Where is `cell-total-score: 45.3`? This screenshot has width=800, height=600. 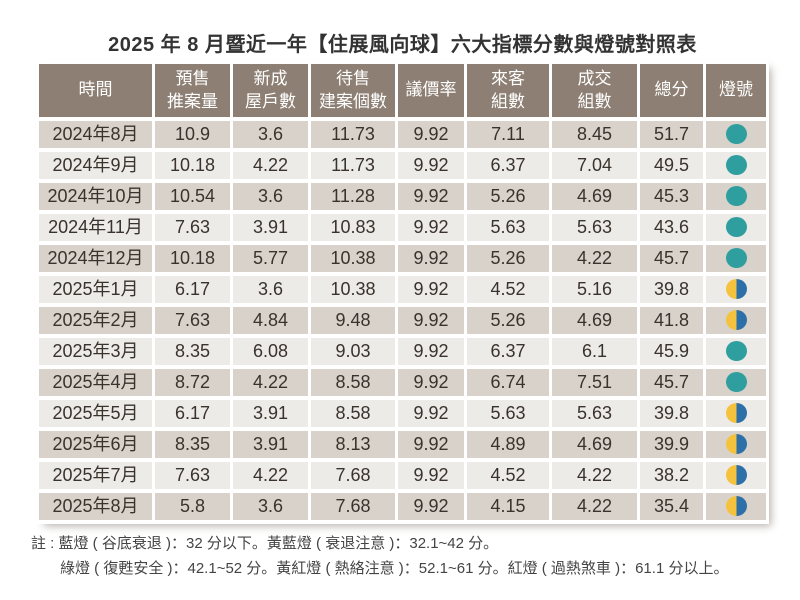 cell-total-score: 45.3 is located at coordinates (671, 196).